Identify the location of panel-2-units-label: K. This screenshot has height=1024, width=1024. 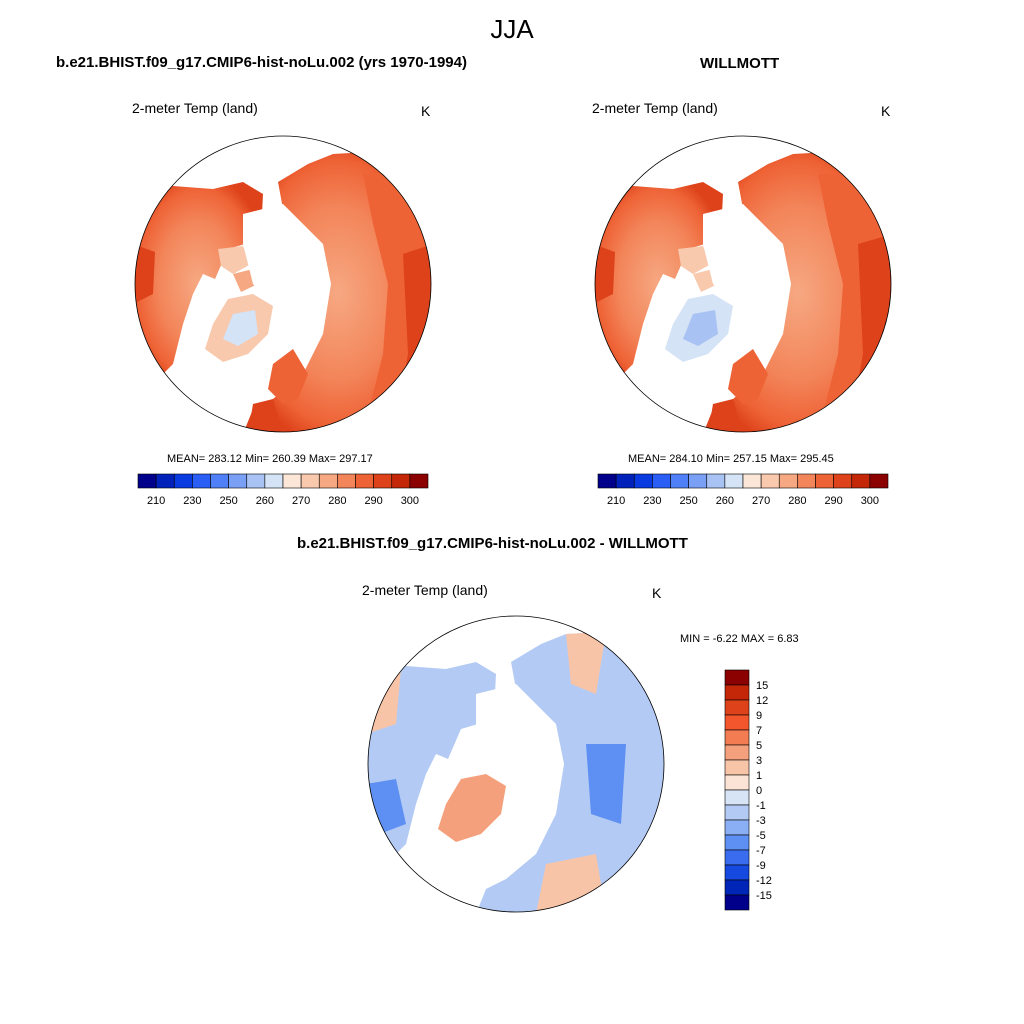
(886, 111).